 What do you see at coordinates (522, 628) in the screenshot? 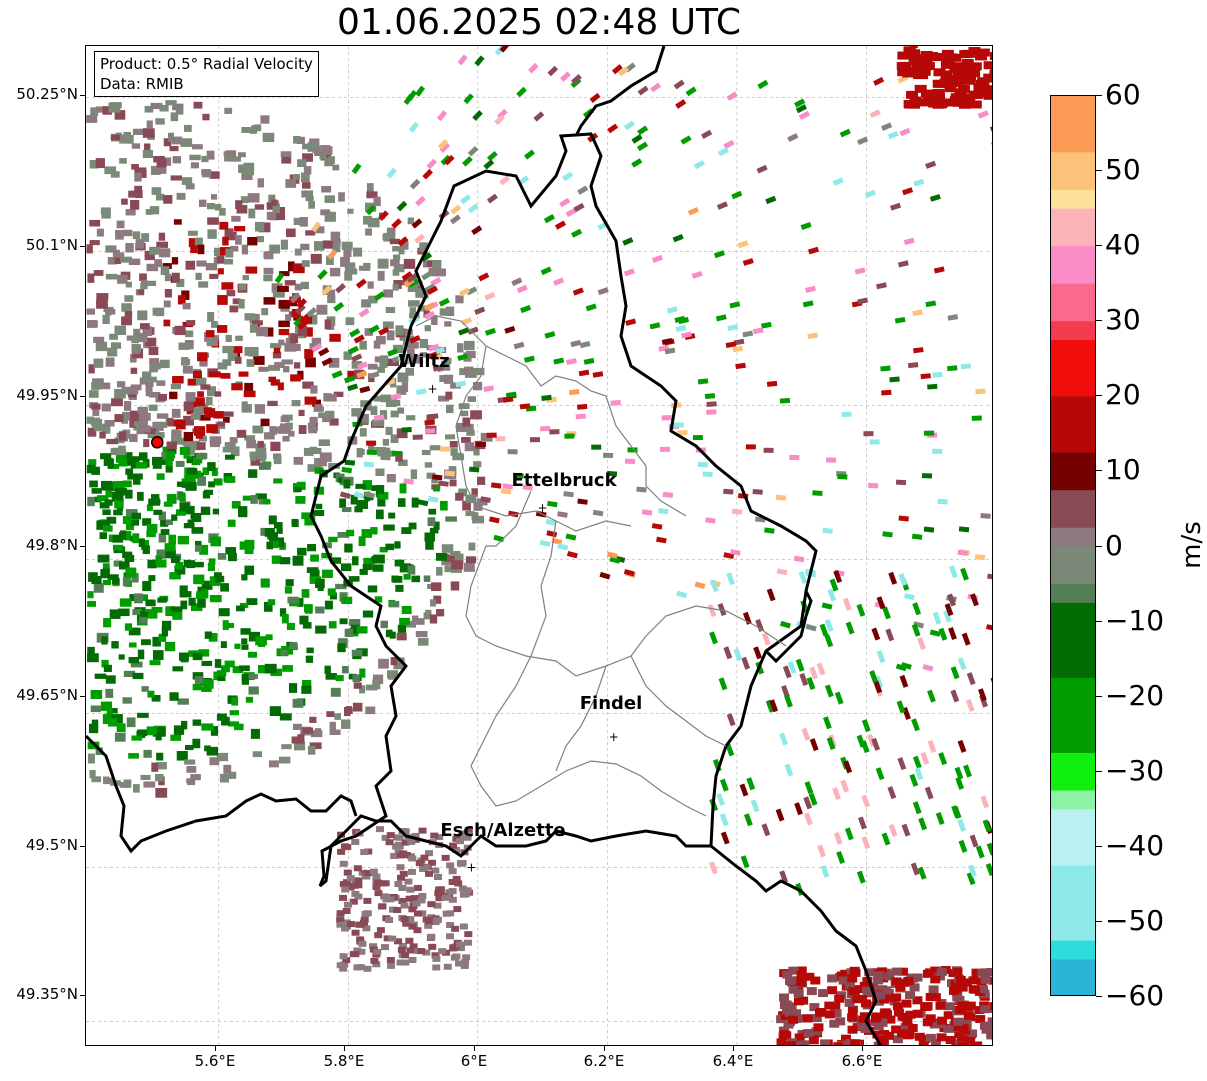
I see `city-markers: ++++` at bounding box center [522, 628].